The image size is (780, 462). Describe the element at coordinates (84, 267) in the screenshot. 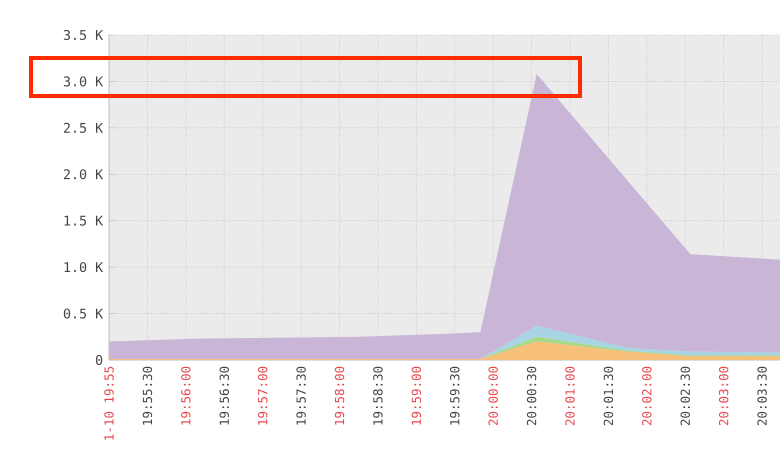

I see `y-tick-label: 1.0 K` at that location.